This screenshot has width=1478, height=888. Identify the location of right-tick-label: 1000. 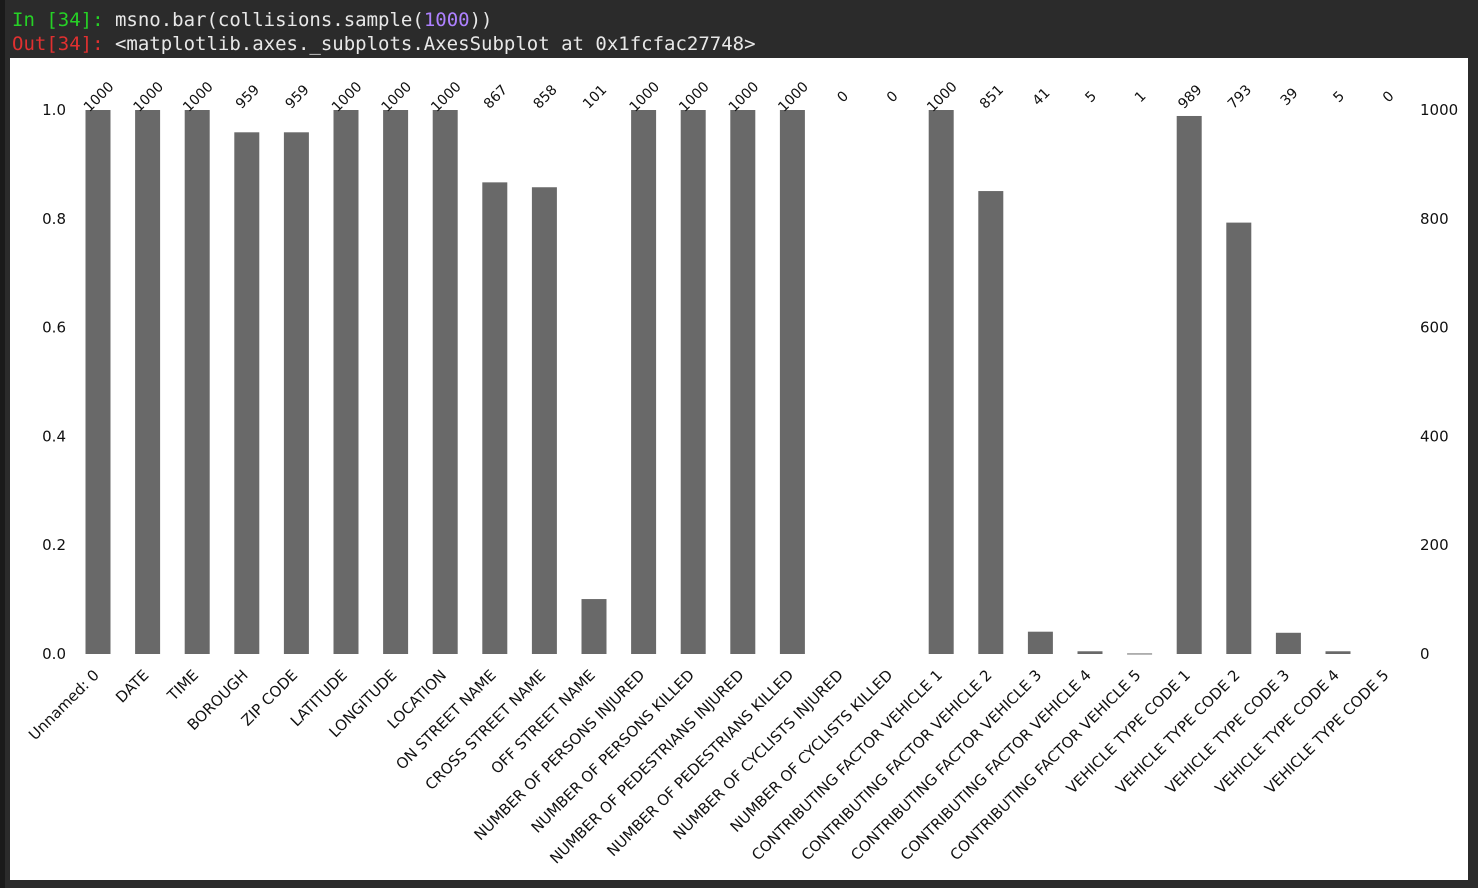
(1439, 110).